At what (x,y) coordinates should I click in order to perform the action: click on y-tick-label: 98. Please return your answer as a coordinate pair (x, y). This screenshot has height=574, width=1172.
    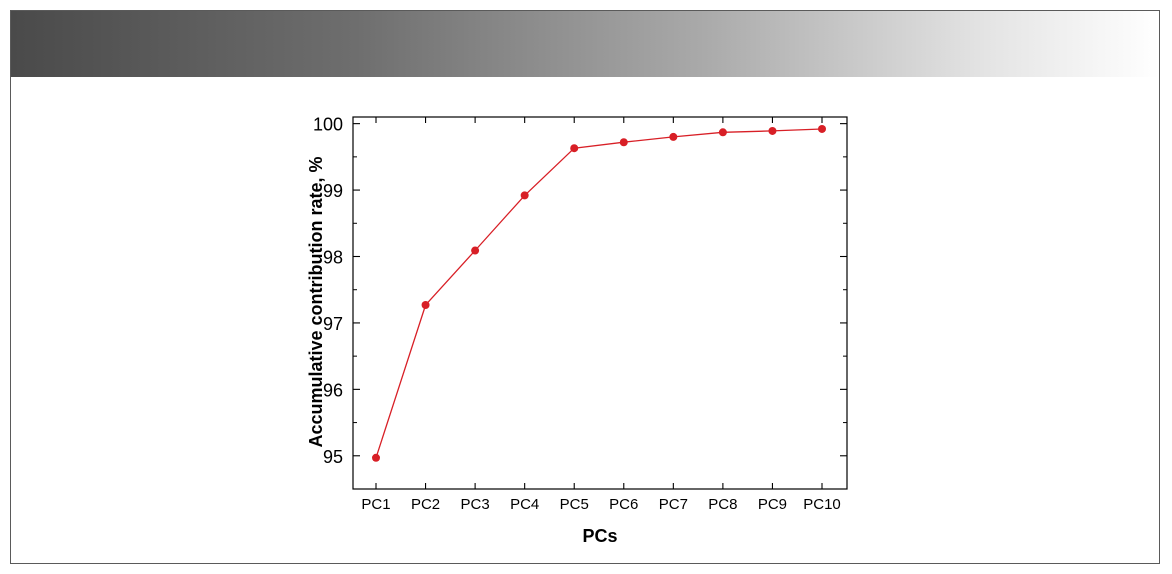
    Looking at the image, I should click on (333, 258).